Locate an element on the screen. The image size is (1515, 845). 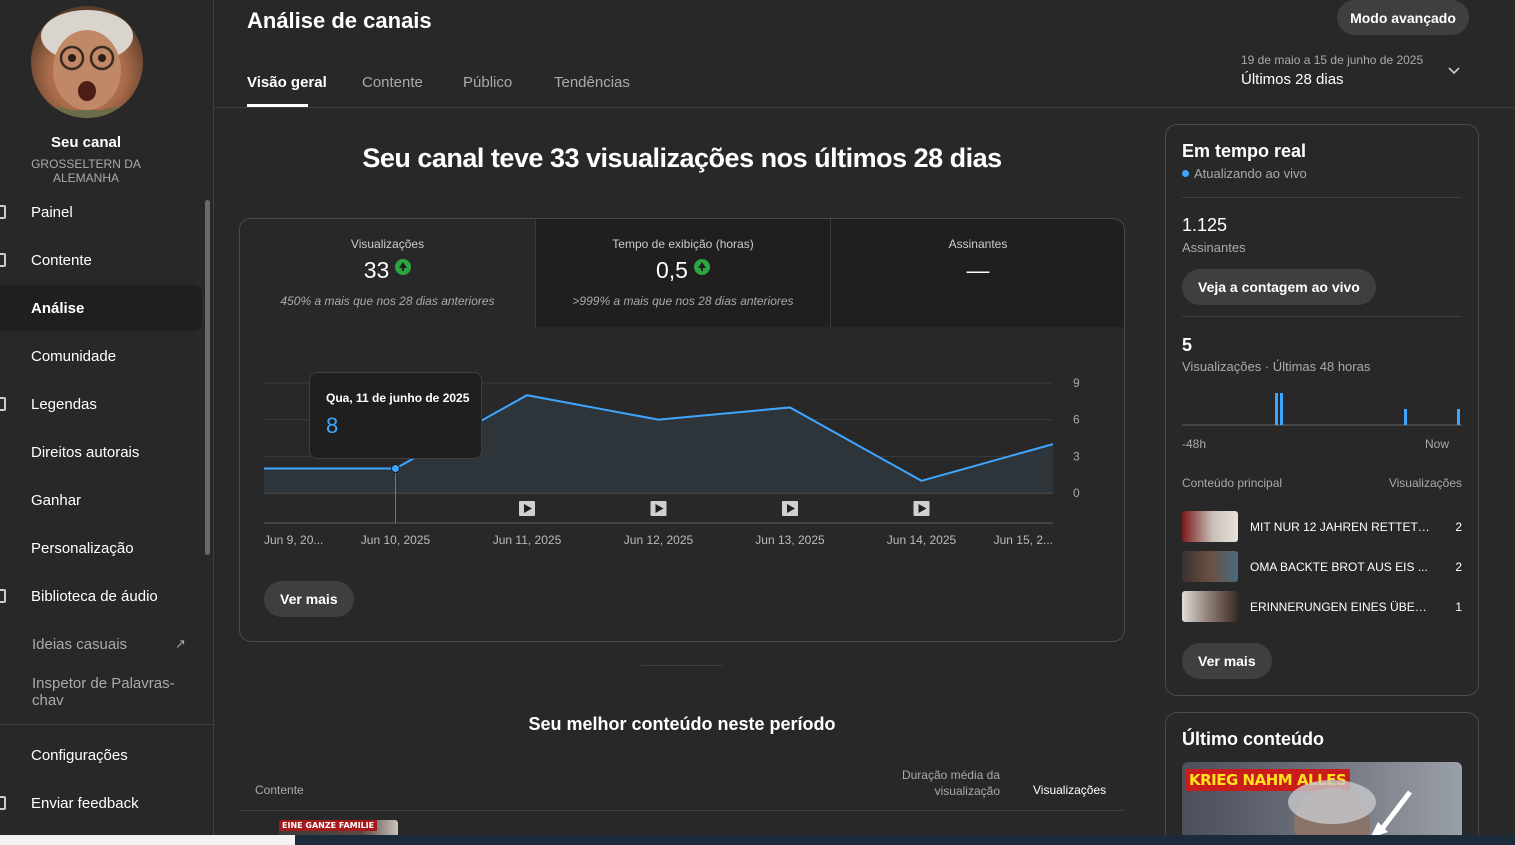
header-divider is located at coordinates (864, 107).